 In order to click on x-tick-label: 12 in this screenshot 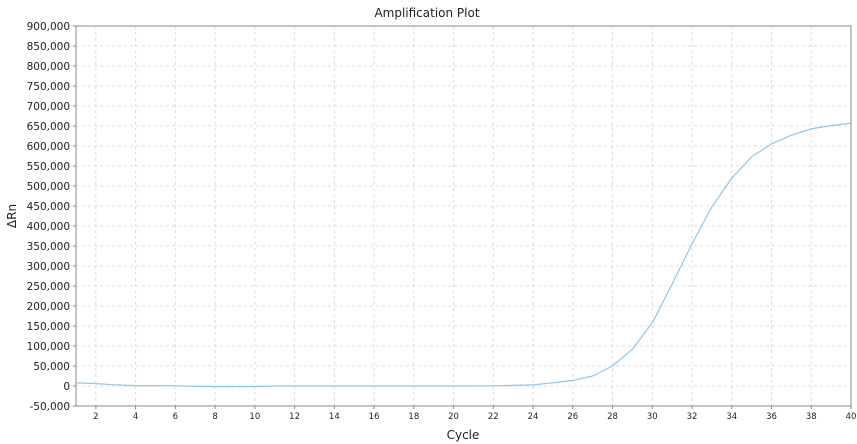, I will do `click(294, 417)`.